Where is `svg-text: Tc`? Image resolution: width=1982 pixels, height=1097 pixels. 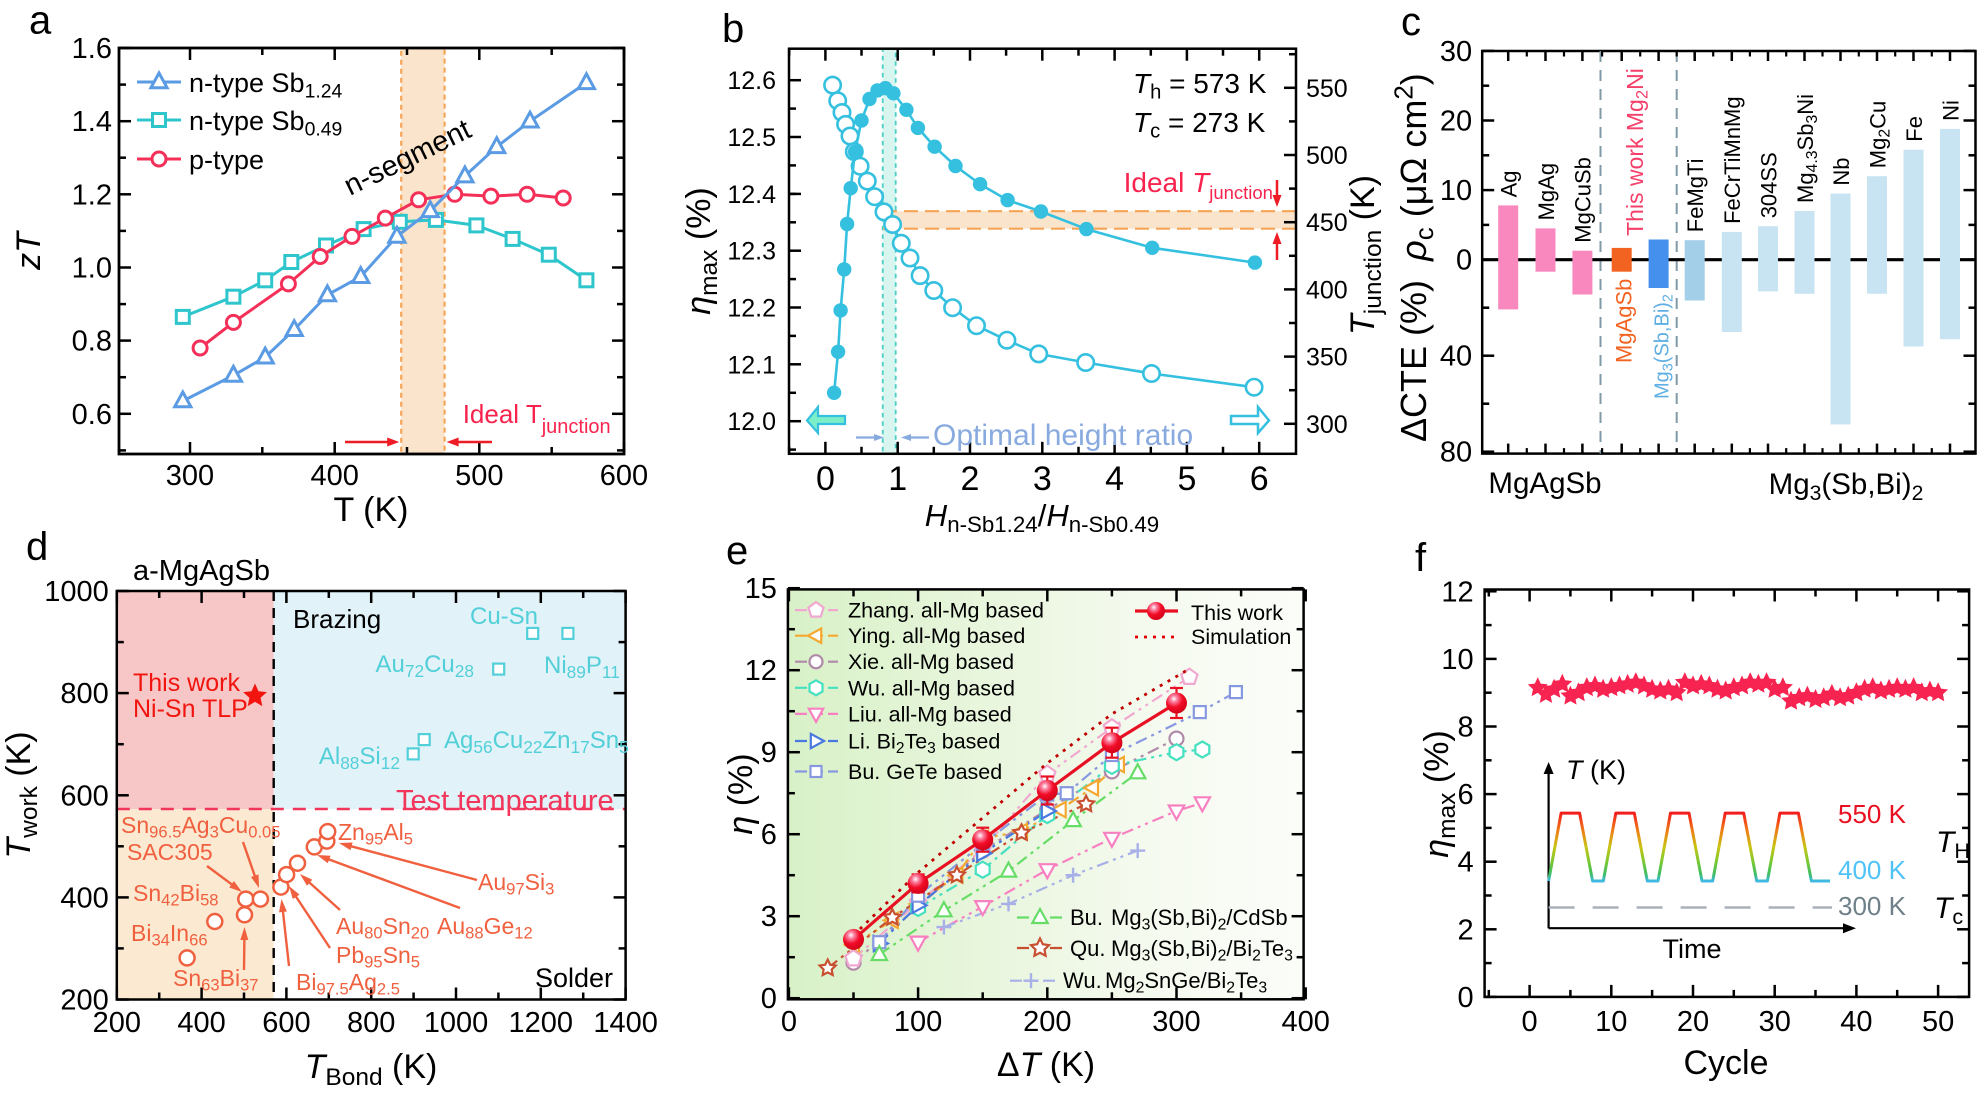
svg-text: Tc is located at coordinates (1948, 910).